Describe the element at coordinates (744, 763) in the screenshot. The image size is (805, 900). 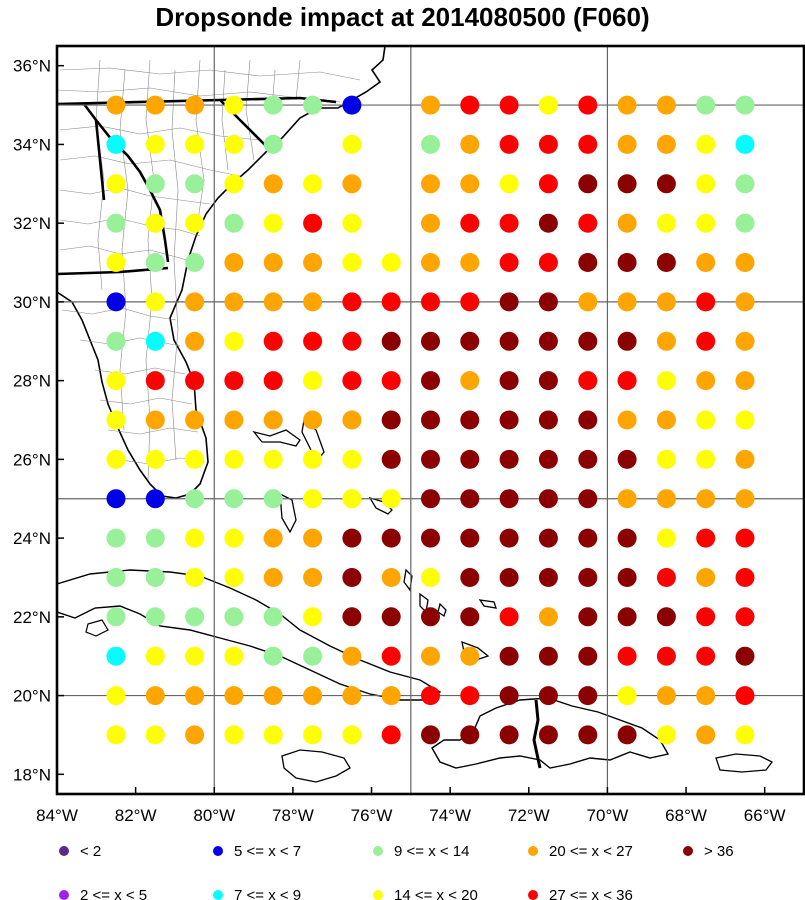
I see `puerto-rico-island` at that location.